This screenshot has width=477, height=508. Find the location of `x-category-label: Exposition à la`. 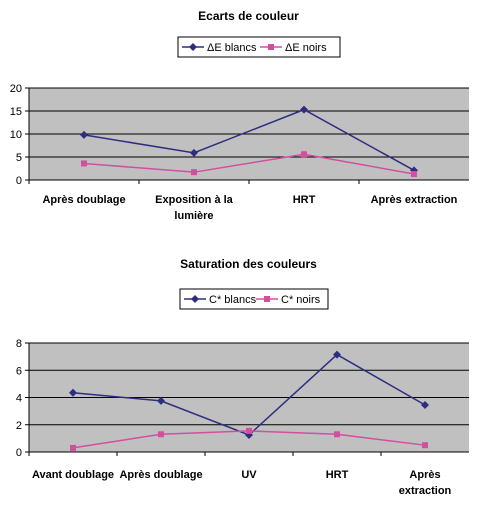

x-category-label: Exposition à la is located at coordinates (194, 200).